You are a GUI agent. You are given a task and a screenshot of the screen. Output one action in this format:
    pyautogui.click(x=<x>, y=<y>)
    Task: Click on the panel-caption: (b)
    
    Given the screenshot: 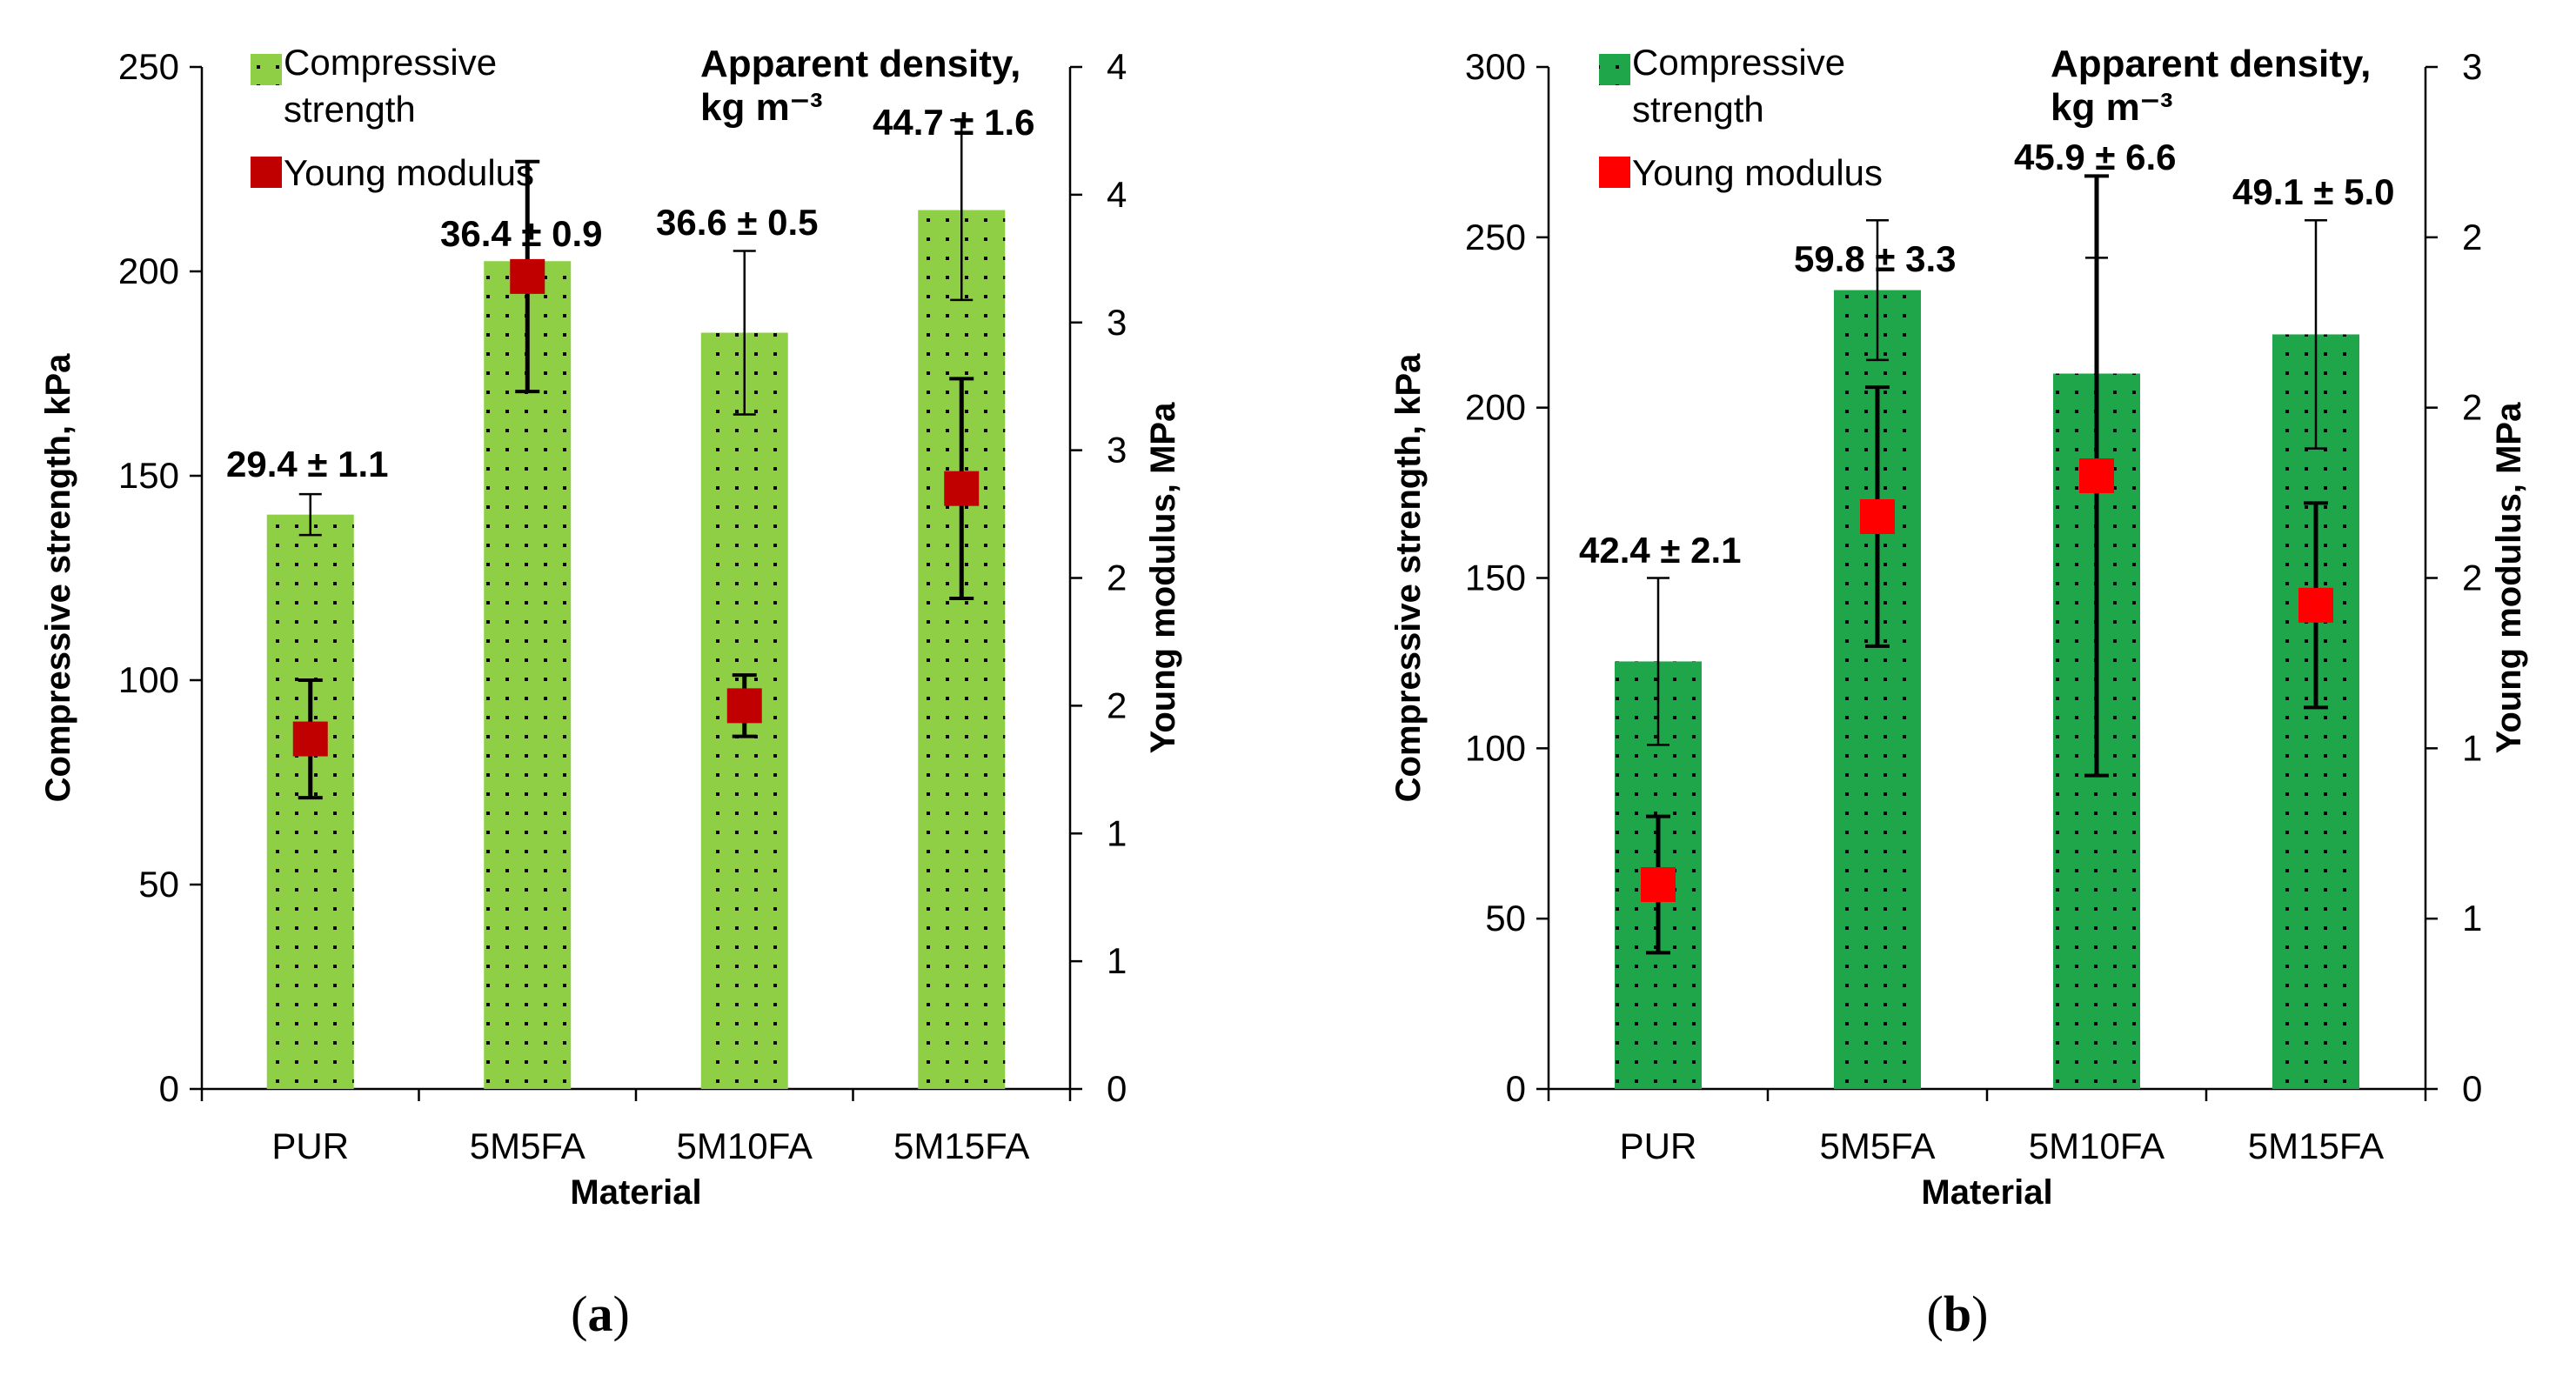 What is the action you would take?
    pyautogui.click(x=1958, y=1314)
    